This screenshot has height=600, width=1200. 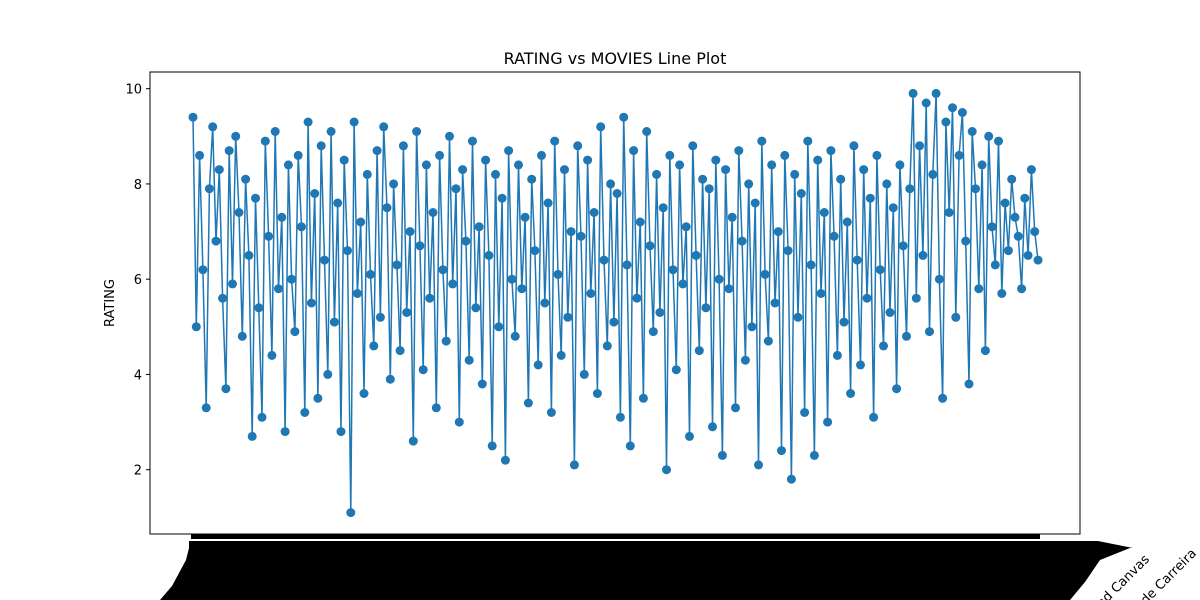 What do you see at coordinates (133, 90) in the screenshot?
I see `y-tick-label: 10` at bounding box center [133, 90].